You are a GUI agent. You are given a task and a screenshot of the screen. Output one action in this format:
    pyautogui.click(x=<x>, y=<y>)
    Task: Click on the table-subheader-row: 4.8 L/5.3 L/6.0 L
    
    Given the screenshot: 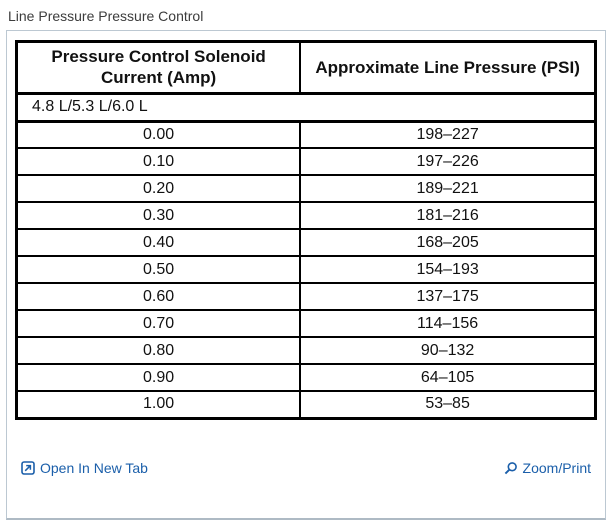 What is the action you would take?
    pyautogui.click(x=306, y=107)
    